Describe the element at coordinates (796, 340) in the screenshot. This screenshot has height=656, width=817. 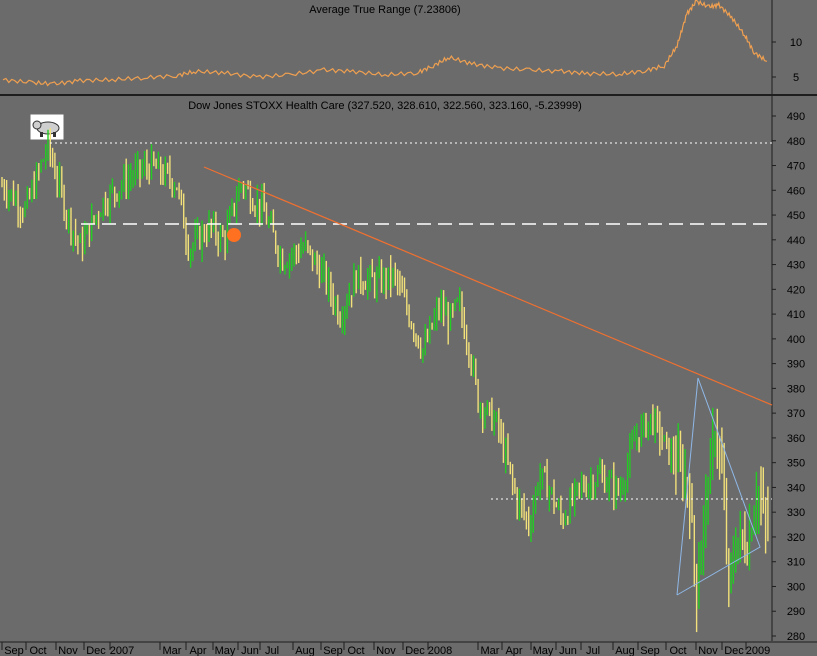
I see `price-y-tick-label: 400` at that location.